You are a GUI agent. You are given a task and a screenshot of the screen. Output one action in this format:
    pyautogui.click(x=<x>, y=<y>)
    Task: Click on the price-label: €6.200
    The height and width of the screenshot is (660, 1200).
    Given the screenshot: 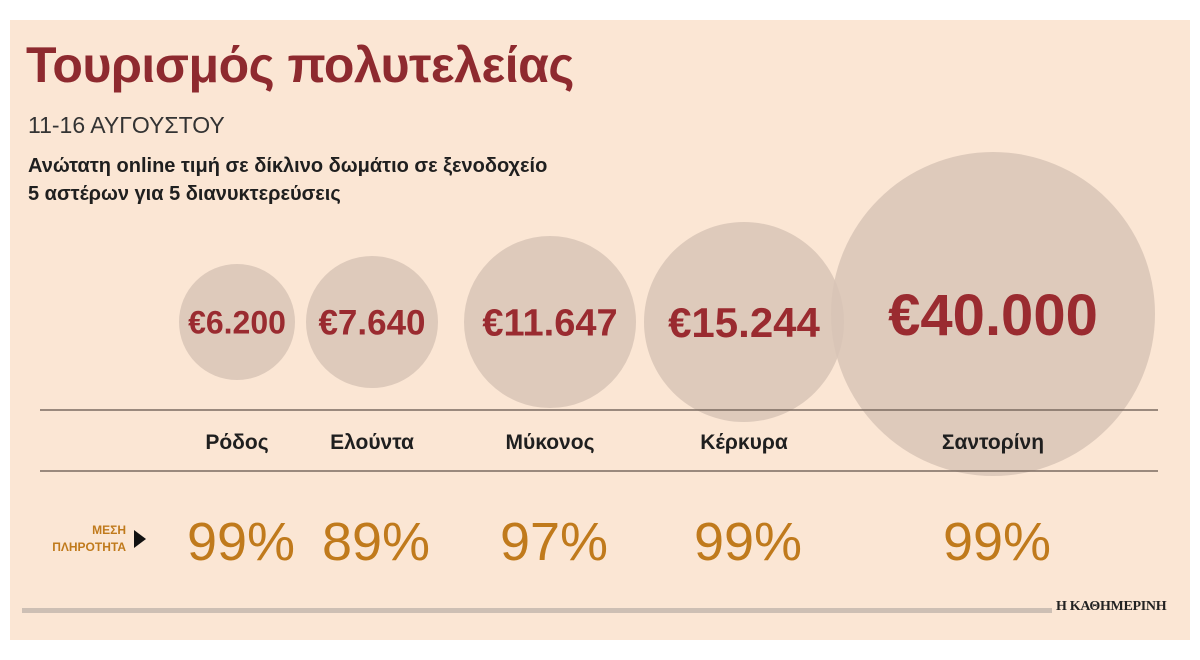 What is the action you would take?
    pyautogui.click(x=237, y=323)
    